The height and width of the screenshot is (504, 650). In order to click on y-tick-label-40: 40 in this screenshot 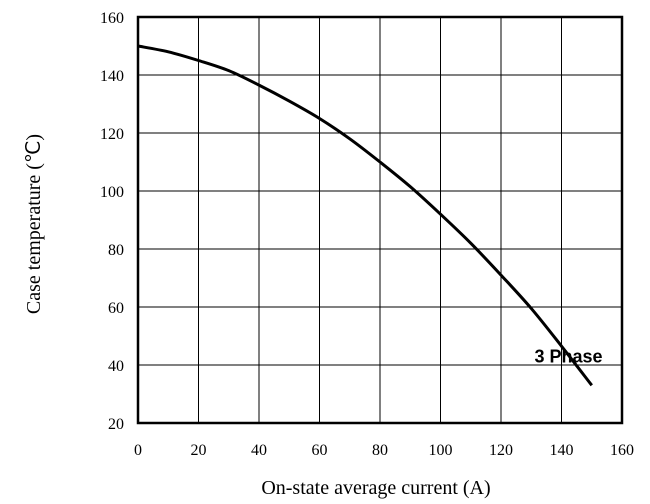, I will do `click(116, 366)`.